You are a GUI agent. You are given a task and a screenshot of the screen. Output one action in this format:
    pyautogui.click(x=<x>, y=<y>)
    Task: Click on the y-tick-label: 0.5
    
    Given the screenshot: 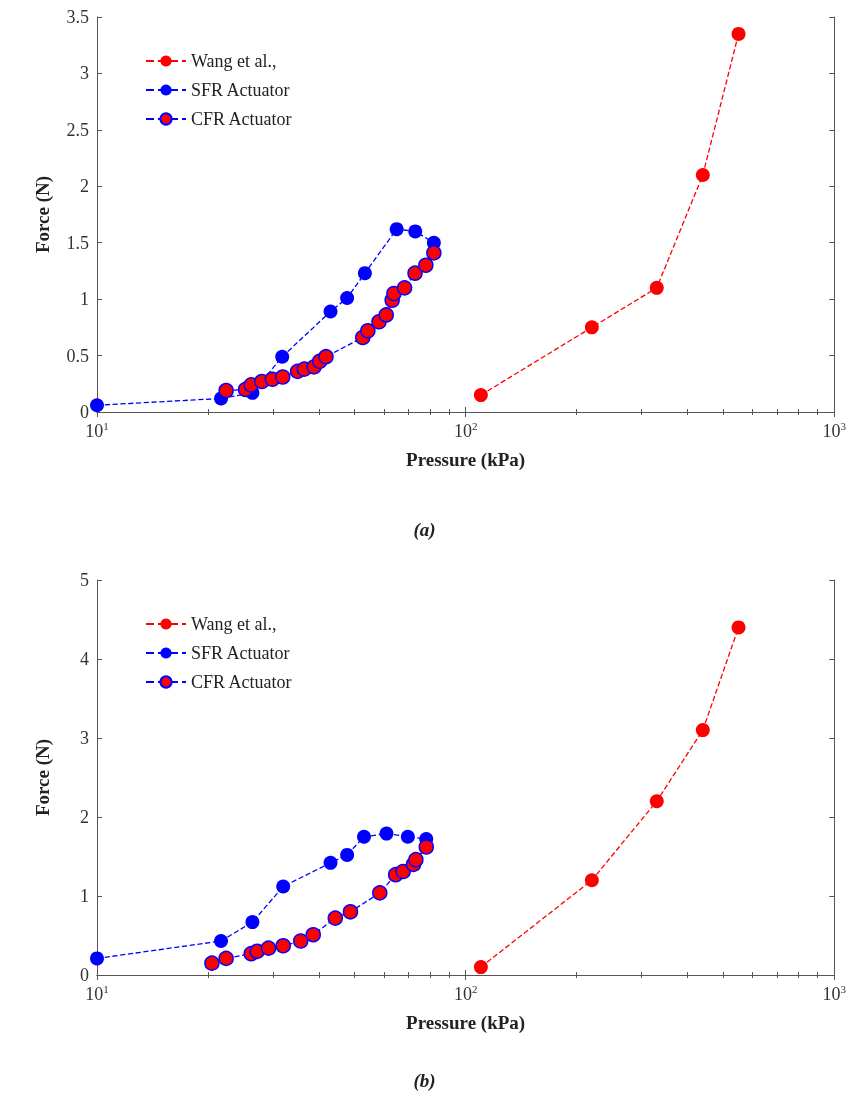 What is the action you would take?
    pyautogui.click(x=77, y=355)
    